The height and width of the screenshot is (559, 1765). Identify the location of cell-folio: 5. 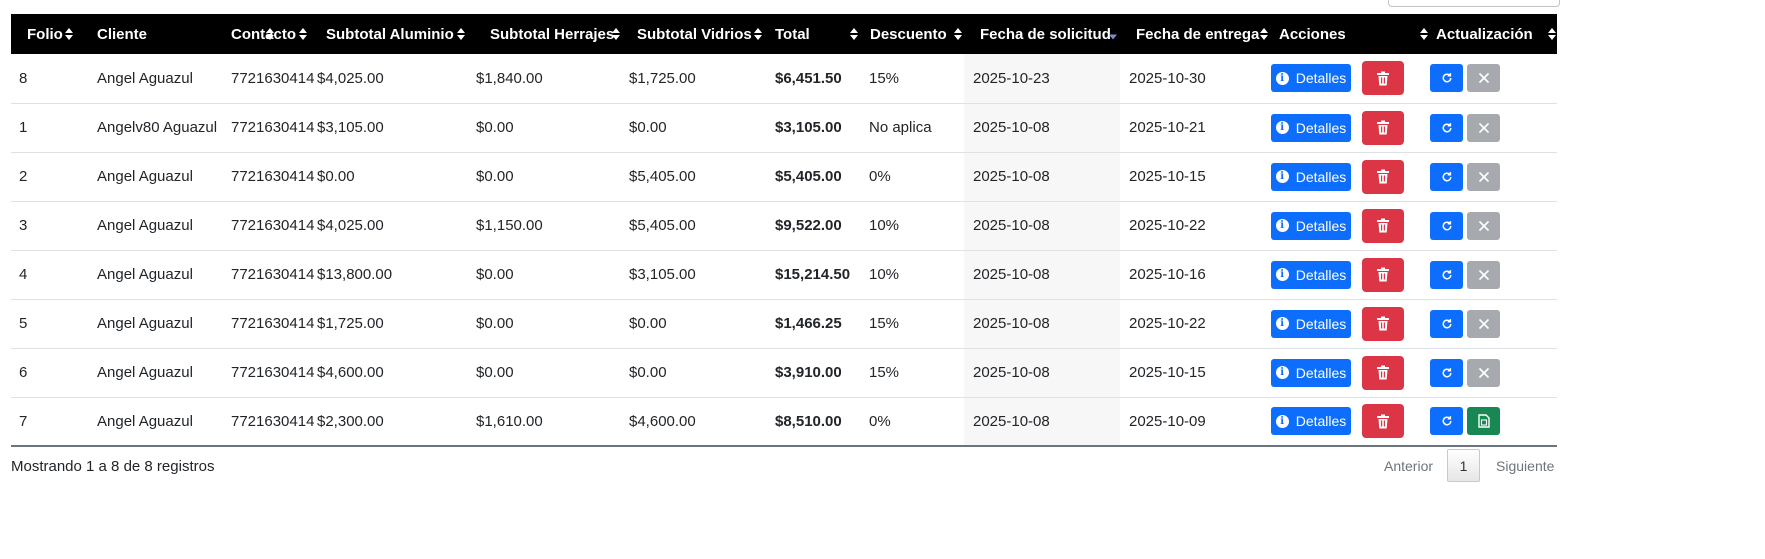
(23, 323).